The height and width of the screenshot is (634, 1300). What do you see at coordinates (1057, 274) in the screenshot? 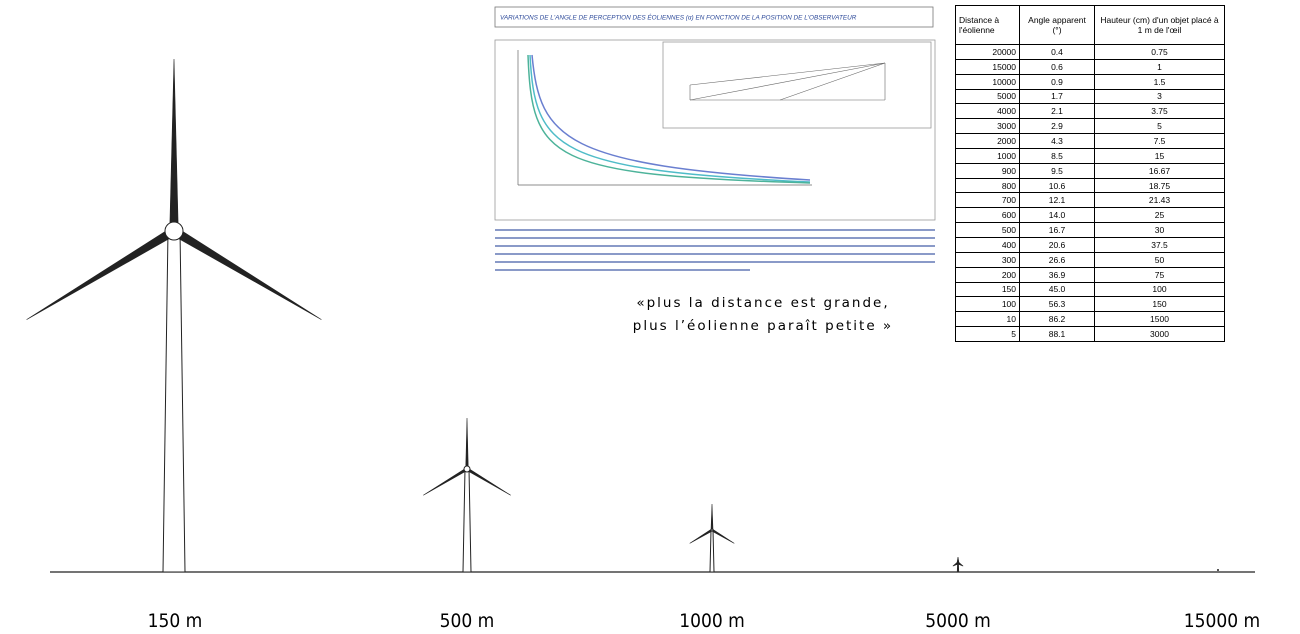
I see `table-cell: 36.9` at bounding box center [1057, 274].